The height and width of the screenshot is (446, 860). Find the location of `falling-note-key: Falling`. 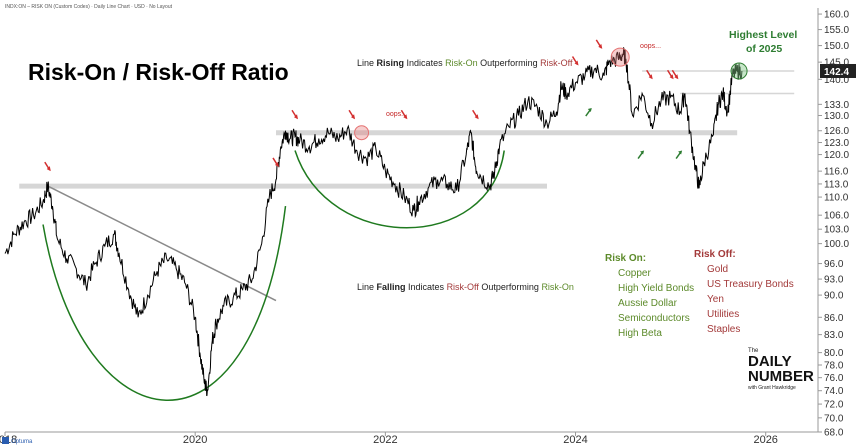

falling-note-key: Falling is located at coordinates (391, 287).